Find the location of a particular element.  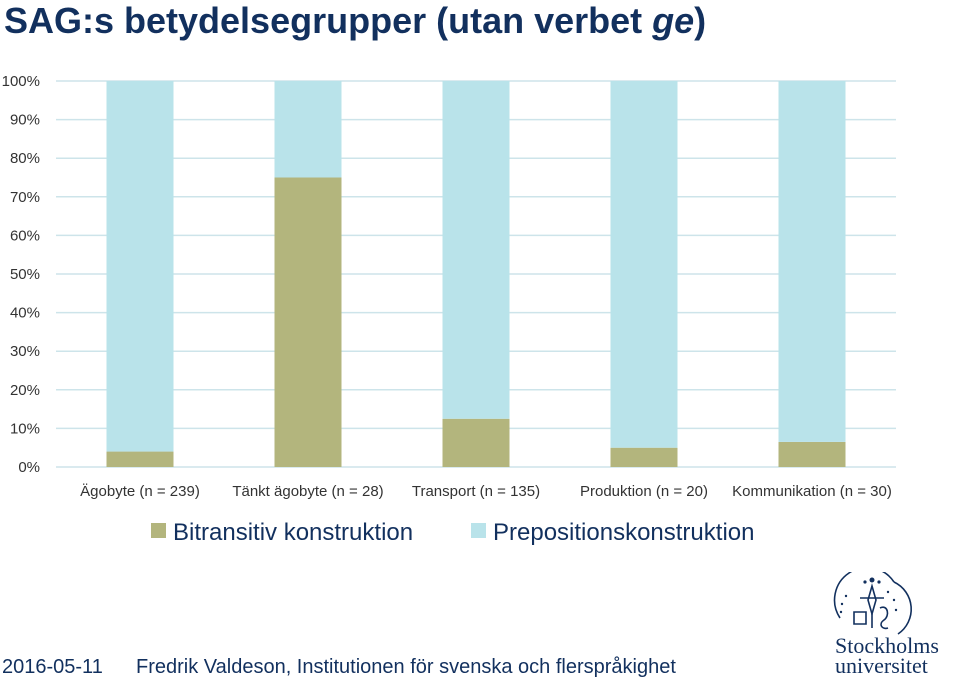

y-tick-label: 30% is located at coordinates (25, 351).